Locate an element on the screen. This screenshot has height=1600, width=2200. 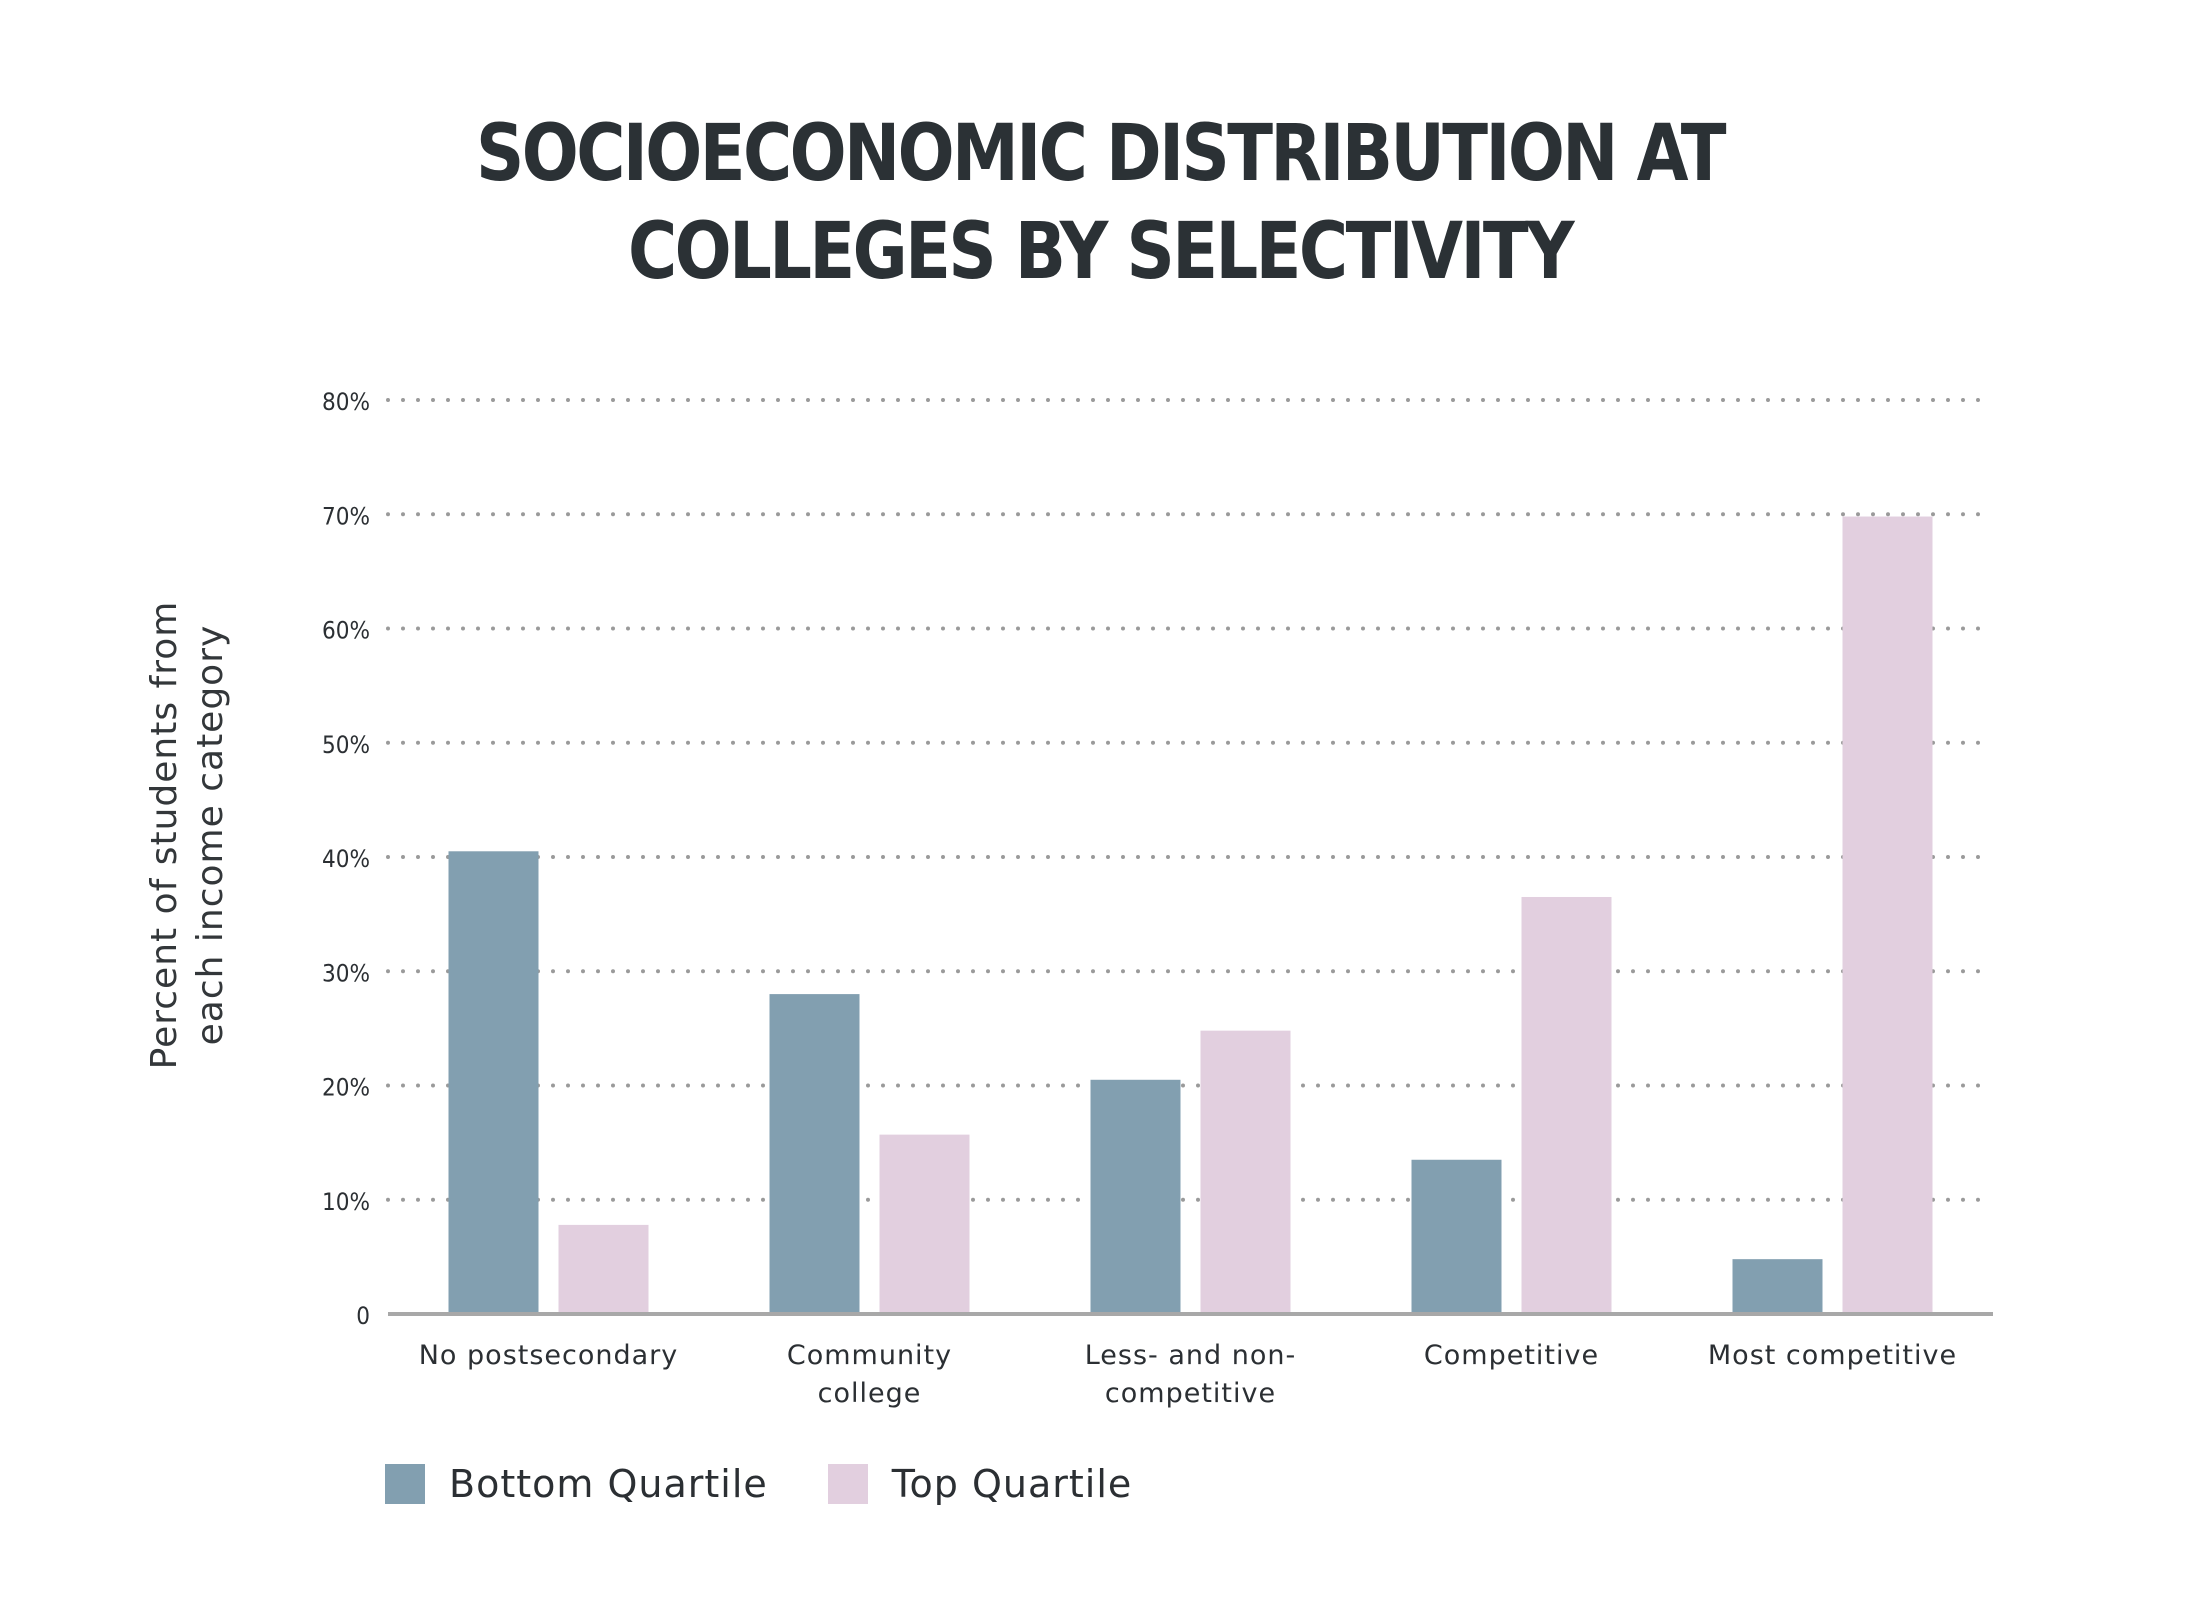
y-tick-label-10: 10% is located at coordinates (346, 1202).